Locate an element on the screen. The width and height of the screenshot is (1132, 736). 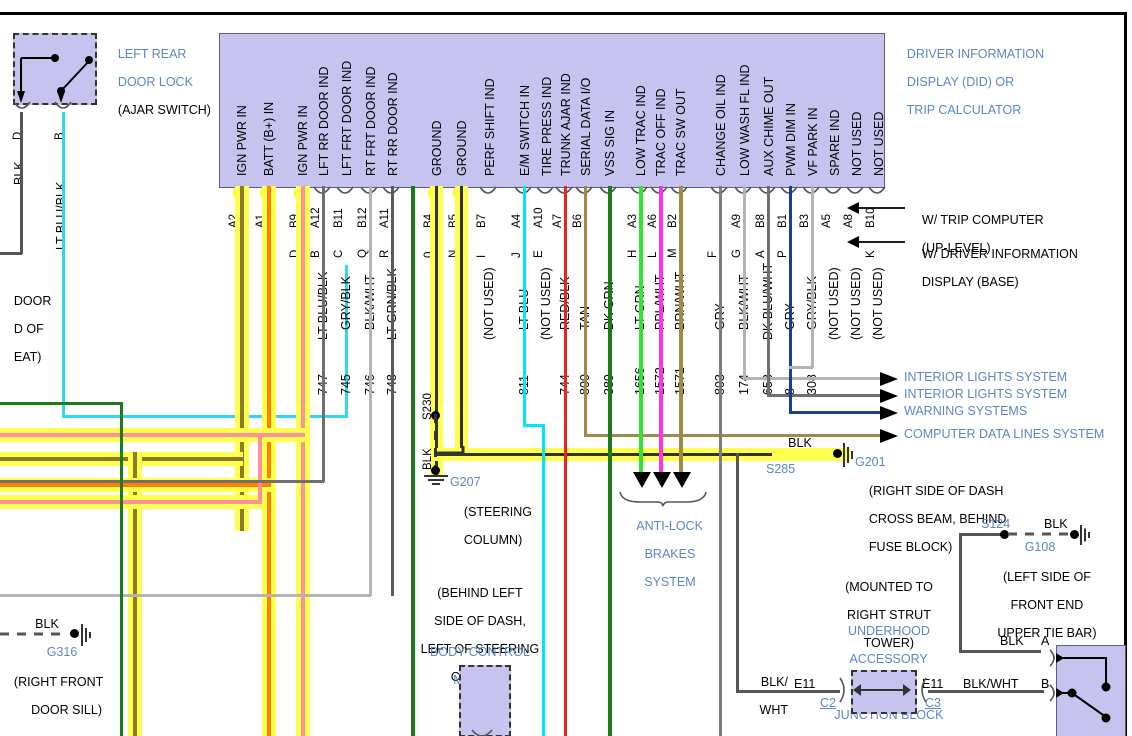
jb-loc-line1: (MOUNTED TO is located at coordinates (889, 587).